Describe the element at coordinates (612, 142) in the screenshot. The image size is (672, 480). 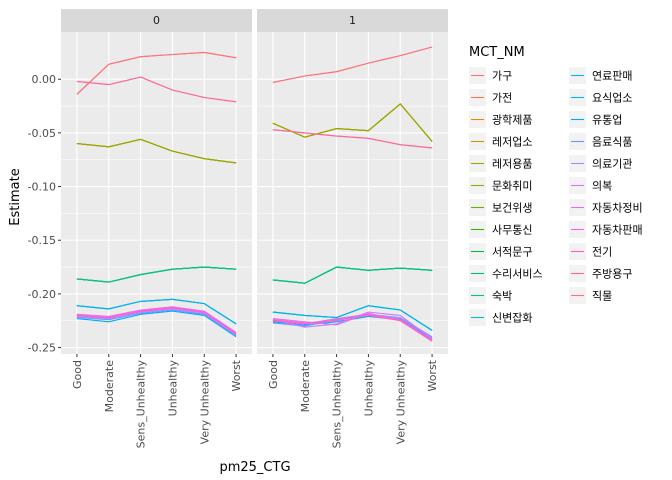
I see `legend-label: 음료식품` at that location.